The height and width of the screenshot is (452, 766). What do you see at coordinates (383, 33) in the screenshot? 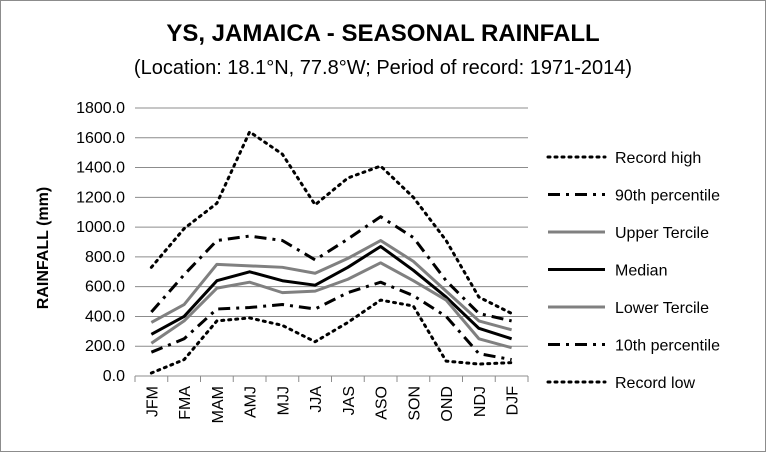
I see `chart-title: YS, JAMAICA - SEASONAL RAINFALL` at bounding box center [383, 33].